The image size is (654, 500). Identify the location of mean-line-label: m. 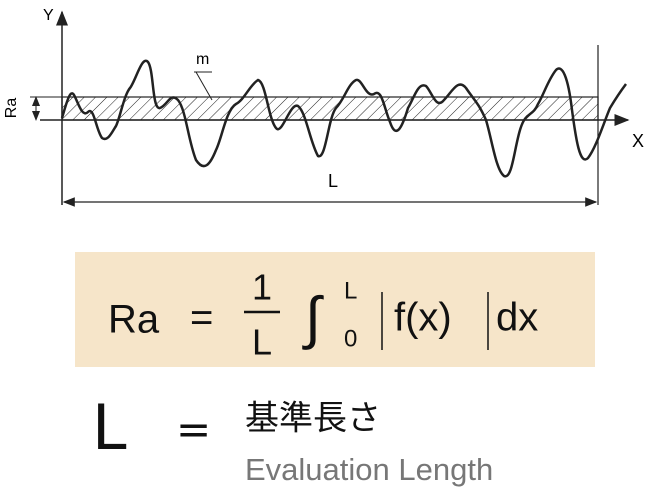
(202, 59).